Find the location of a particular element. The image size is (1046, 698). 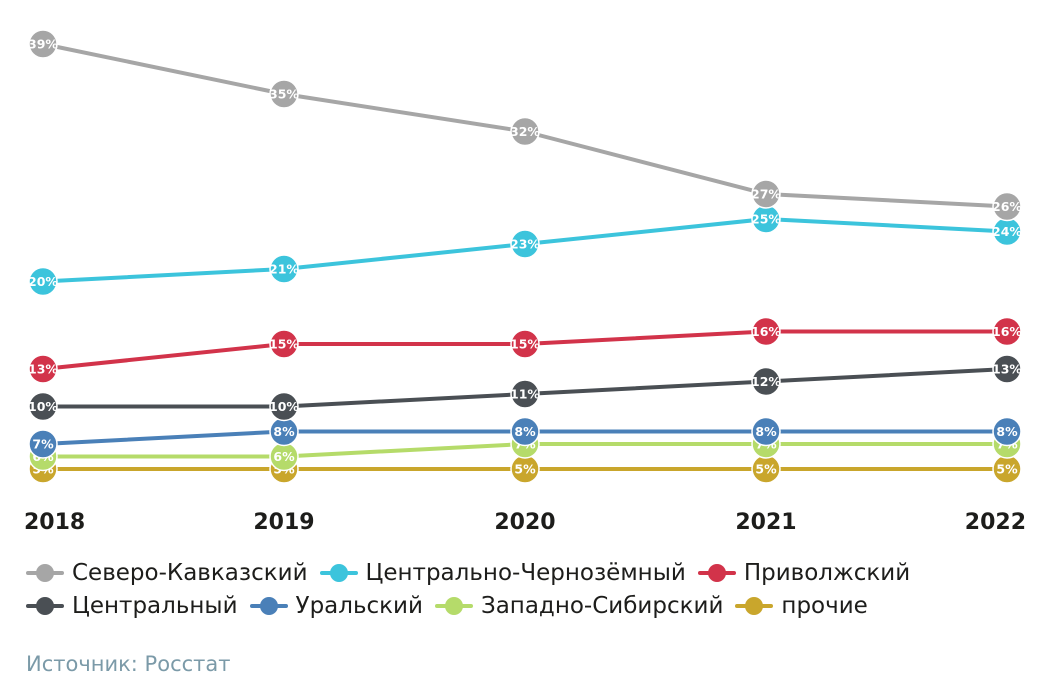

data-label-западно-сибирский-2019: 6% is located at coordinates (284, 456).